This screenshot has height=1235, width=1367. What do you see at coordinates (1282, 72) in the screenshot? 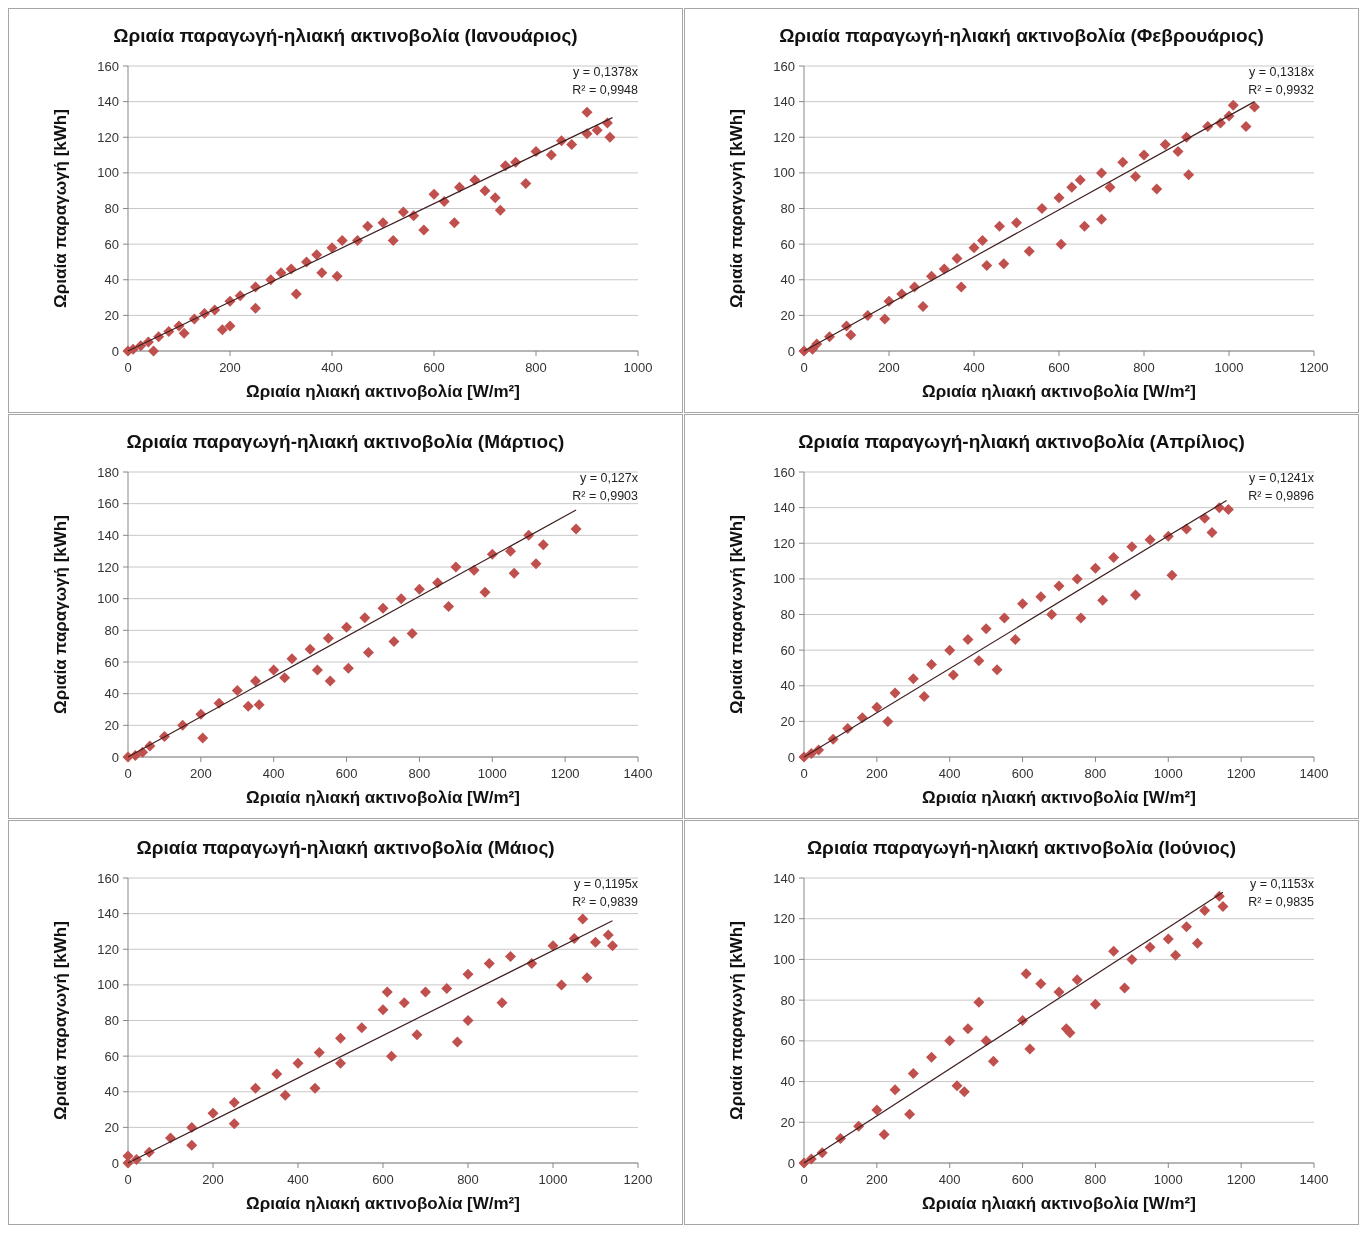
I see `annotation: y = 0,1318x` at bounding box center [1282, 72].